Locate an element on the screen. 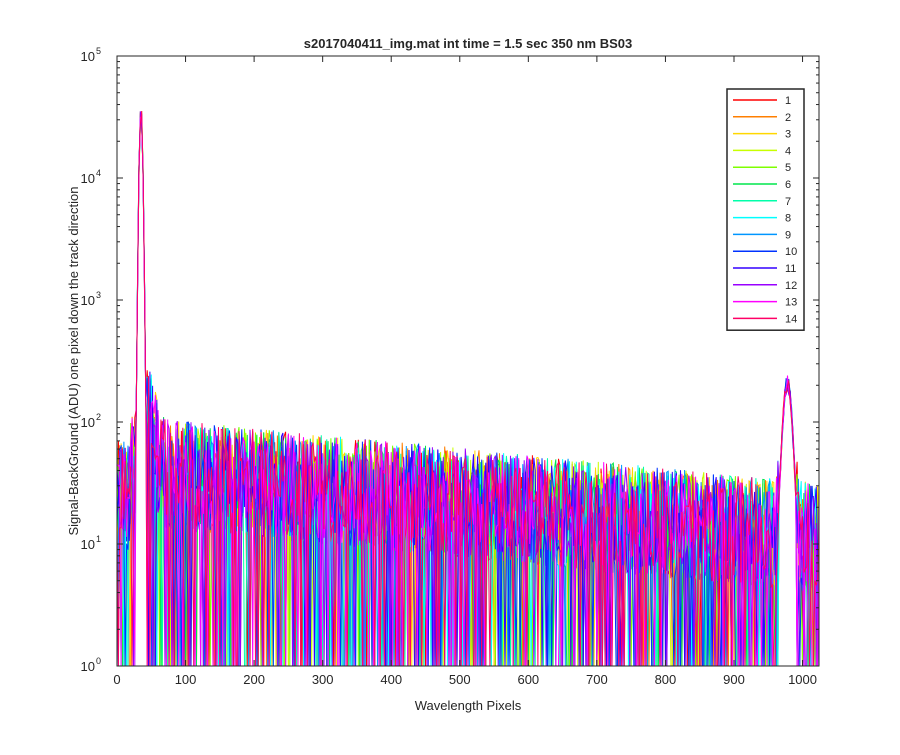 Image resolution: width=900 pixels, height=755 pixels. x-tick-label: 700 is located at coordinates (597, 679).